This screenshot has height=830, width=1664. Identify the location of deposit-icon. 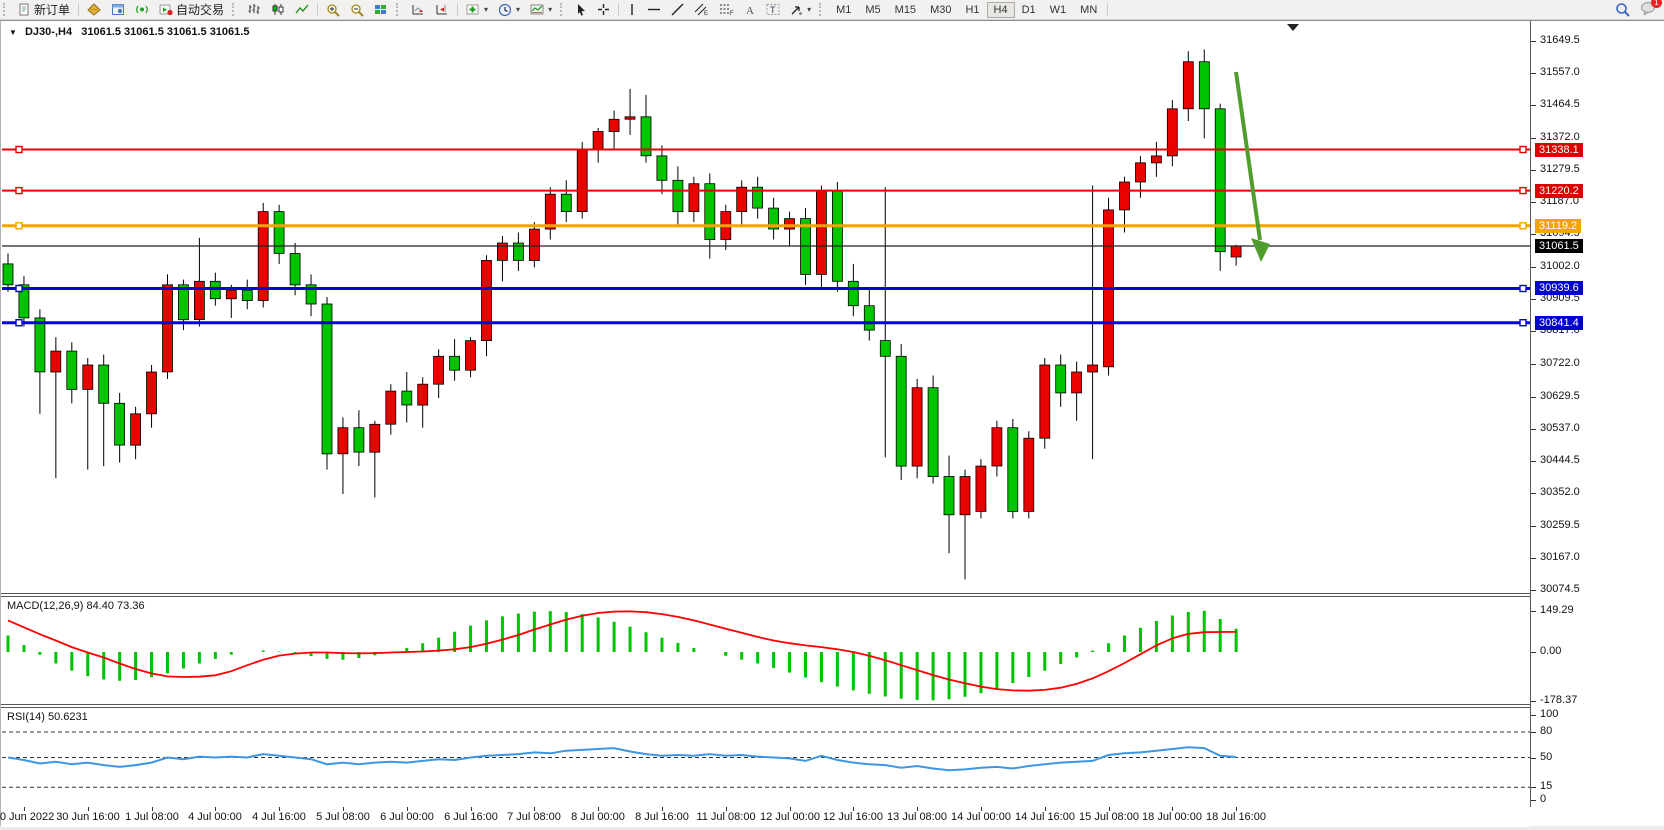
(94, 9).